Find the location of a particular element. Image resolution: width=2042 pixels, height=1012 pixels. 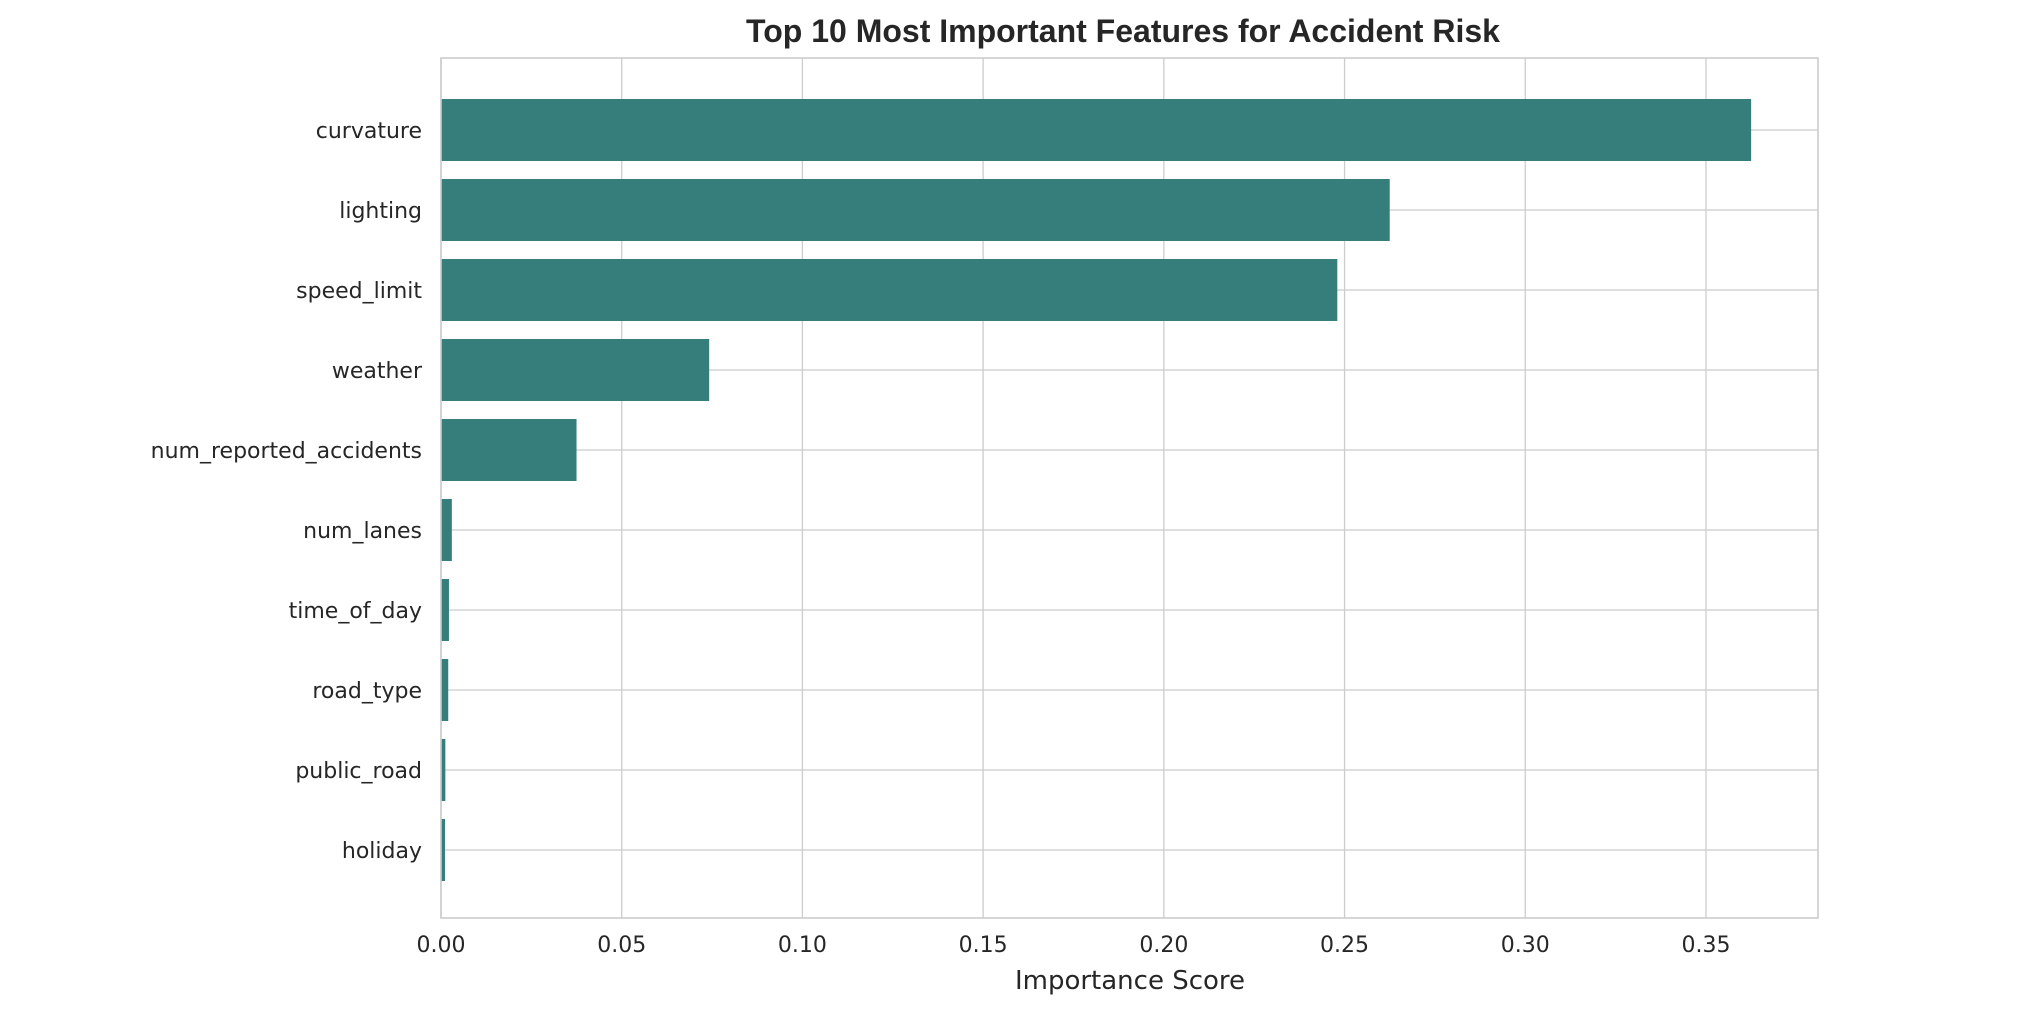

y-tick-label: curvature is located at coordinates (369, 131).